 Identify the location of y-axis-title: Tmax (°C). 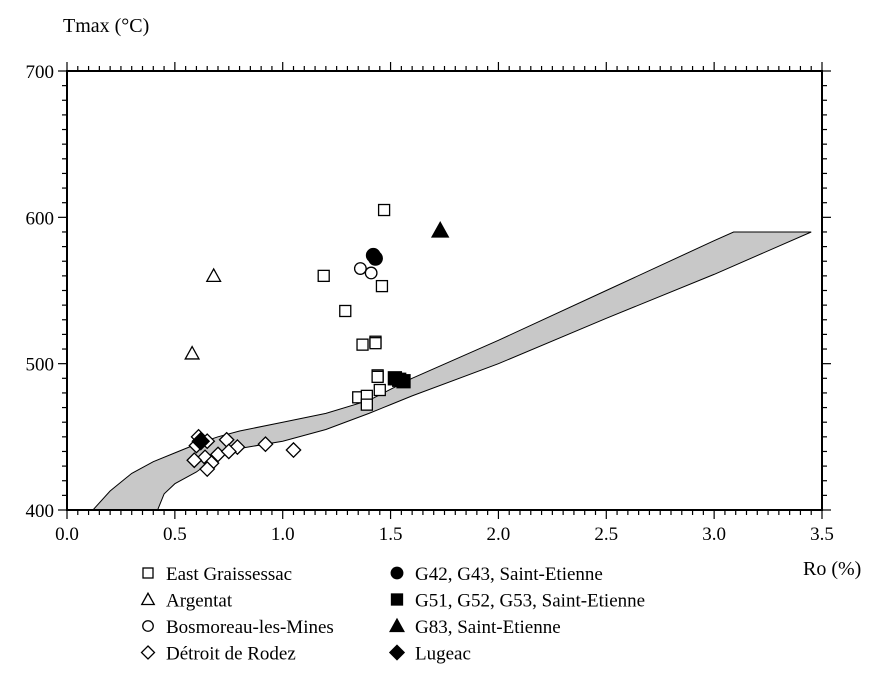
(106, 26).